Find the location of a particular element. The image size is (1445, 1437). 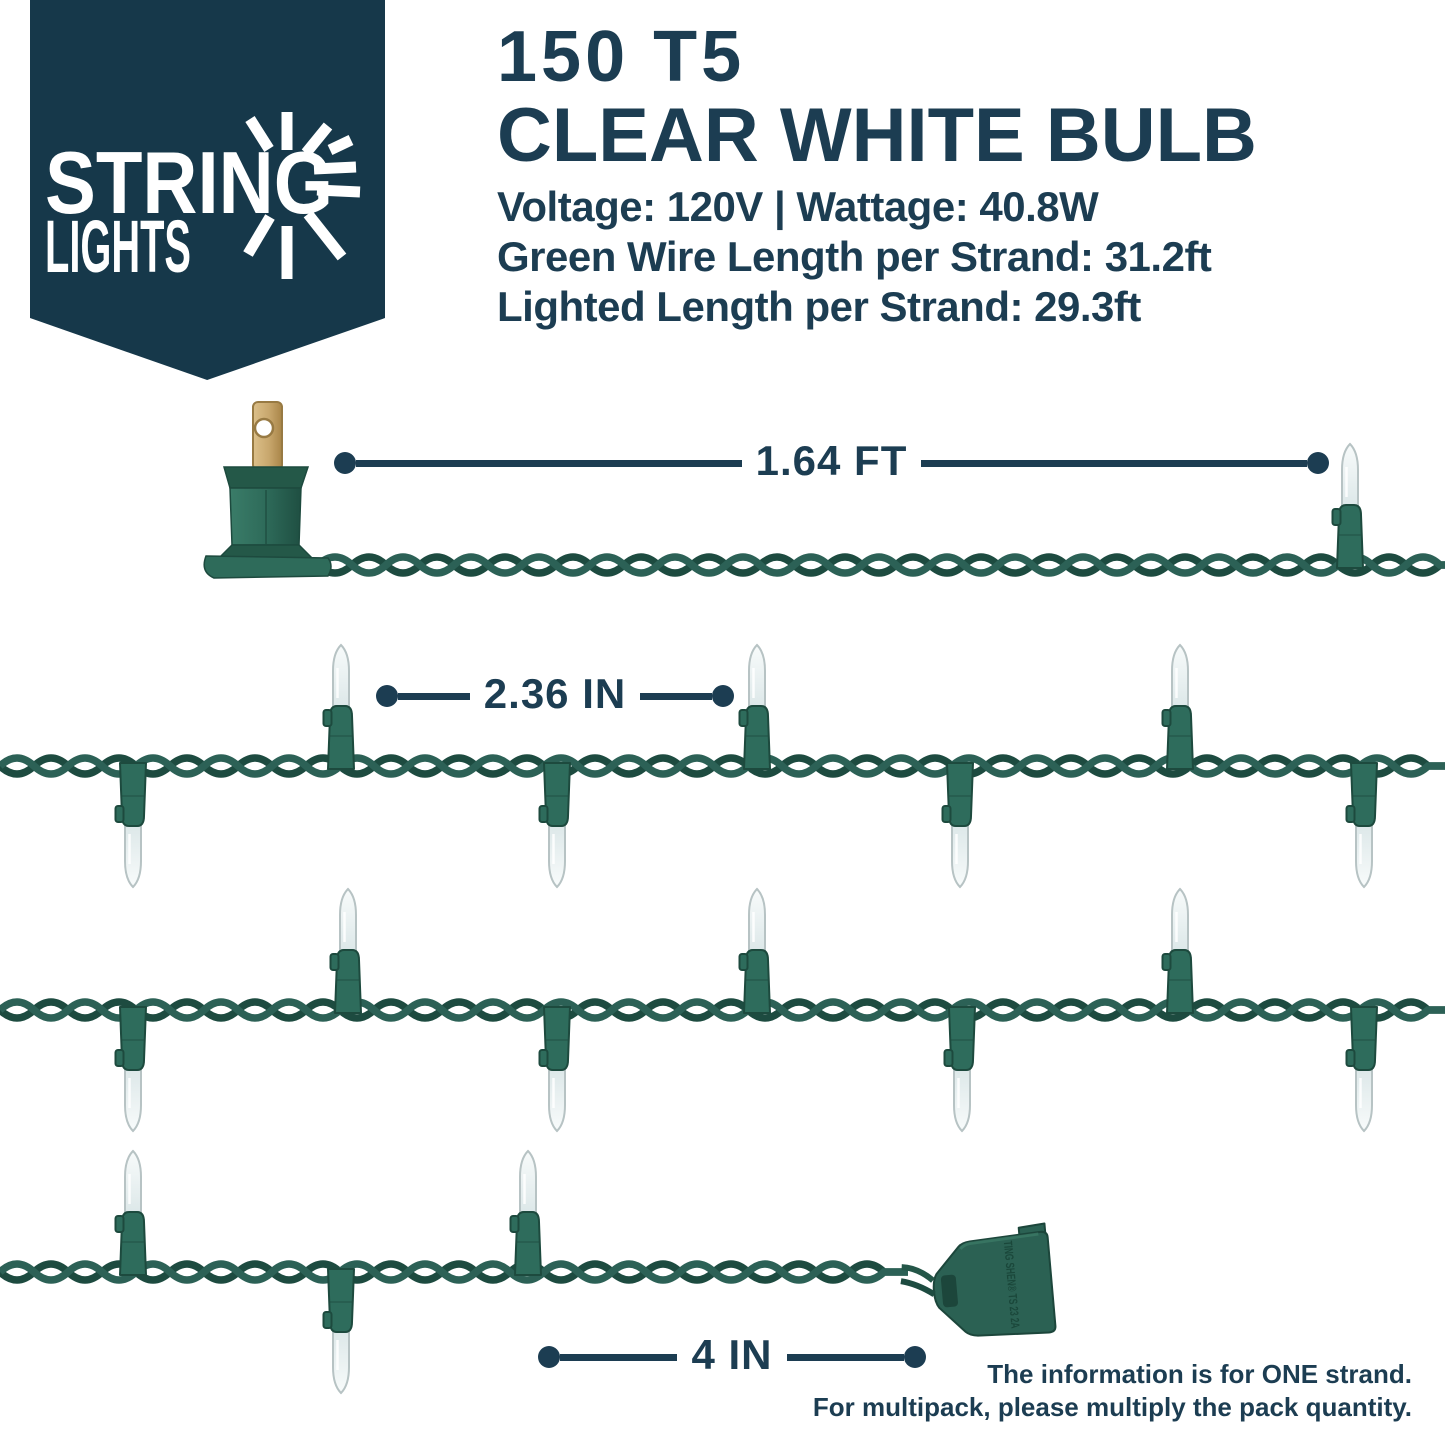

prong-hole is located at coordinates (264, 428).